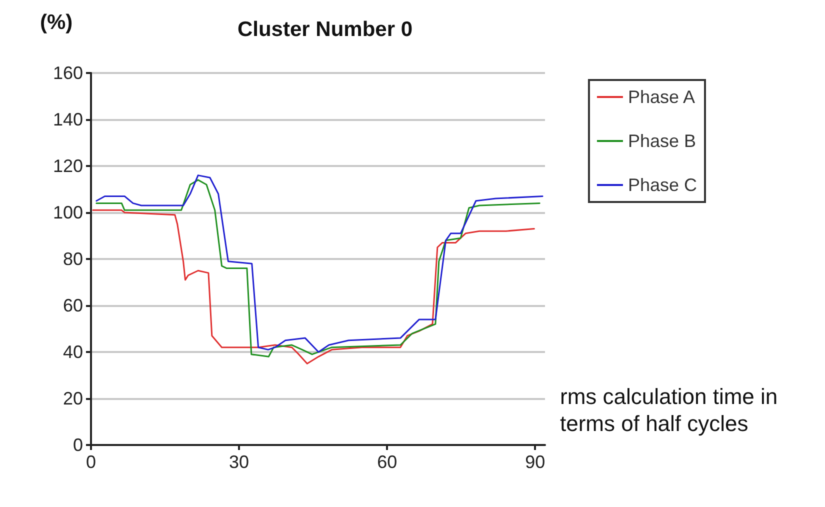 The width and height of the screenshot is (825, 507). I want to click on legend-label: Phase B, so click(662, 141).